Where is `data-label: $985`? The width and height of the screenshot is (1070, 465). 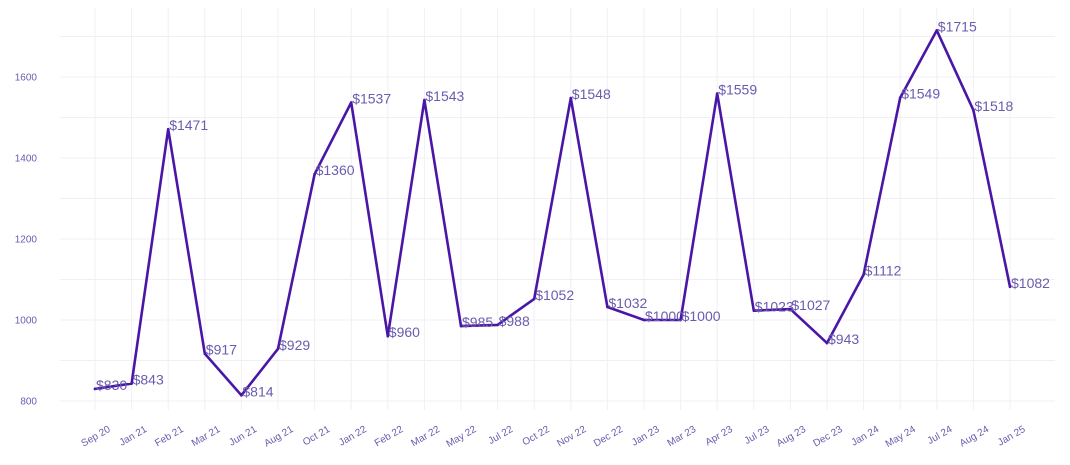 data-label: $985 is located at coordinates (477, 322).